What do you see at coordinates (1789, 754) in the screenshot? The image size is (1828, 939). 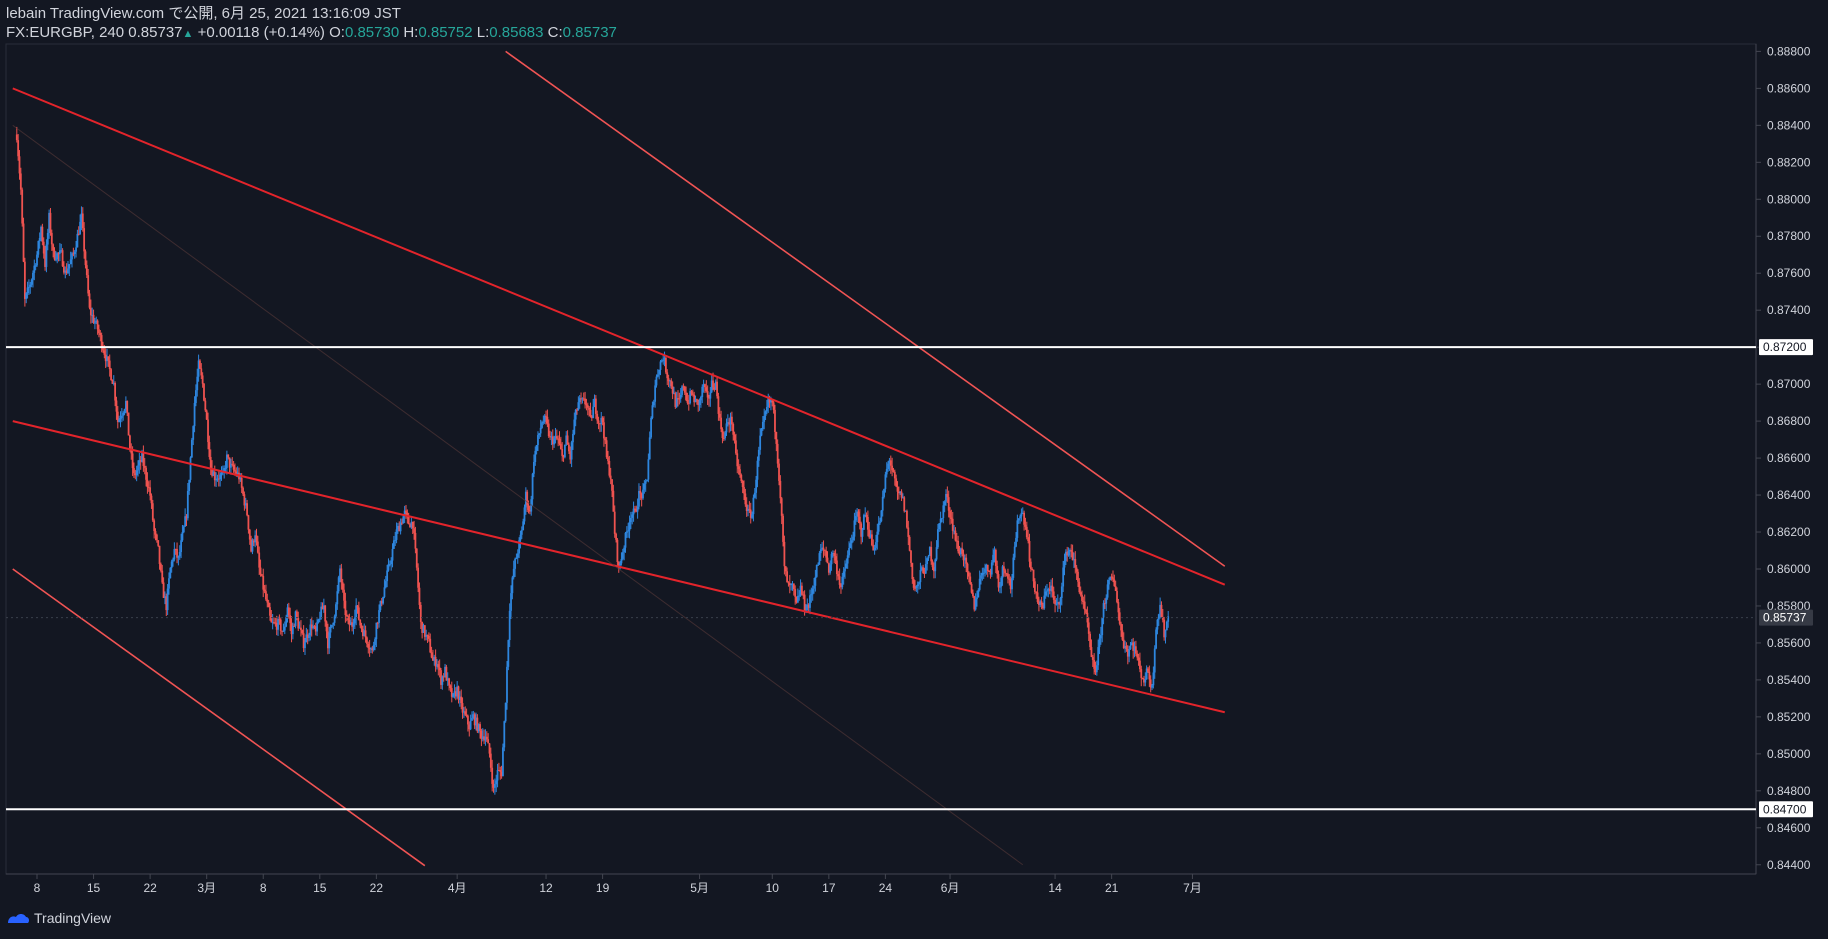 I see `price-tick-label: 0.85000` at bounding box center [1789, 754].